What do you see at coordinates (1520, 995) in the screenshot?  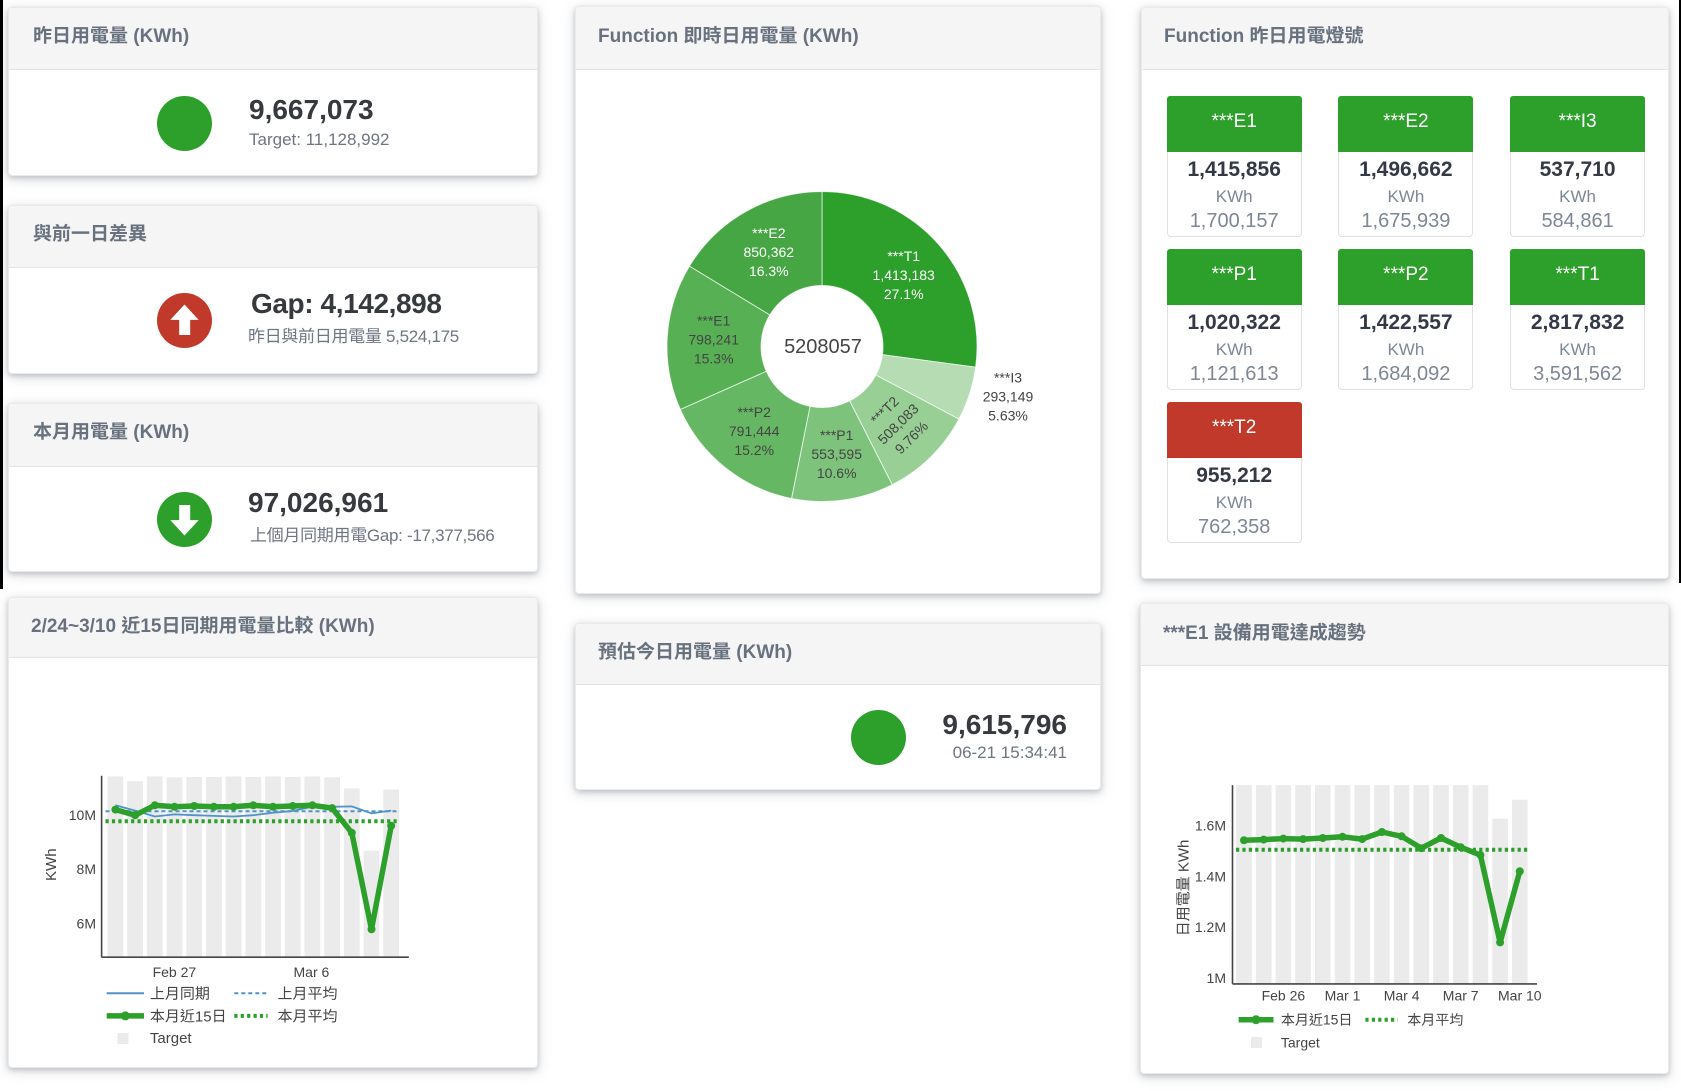 I see `svg-text: Mar 10` at bounding box center [1520, 995].